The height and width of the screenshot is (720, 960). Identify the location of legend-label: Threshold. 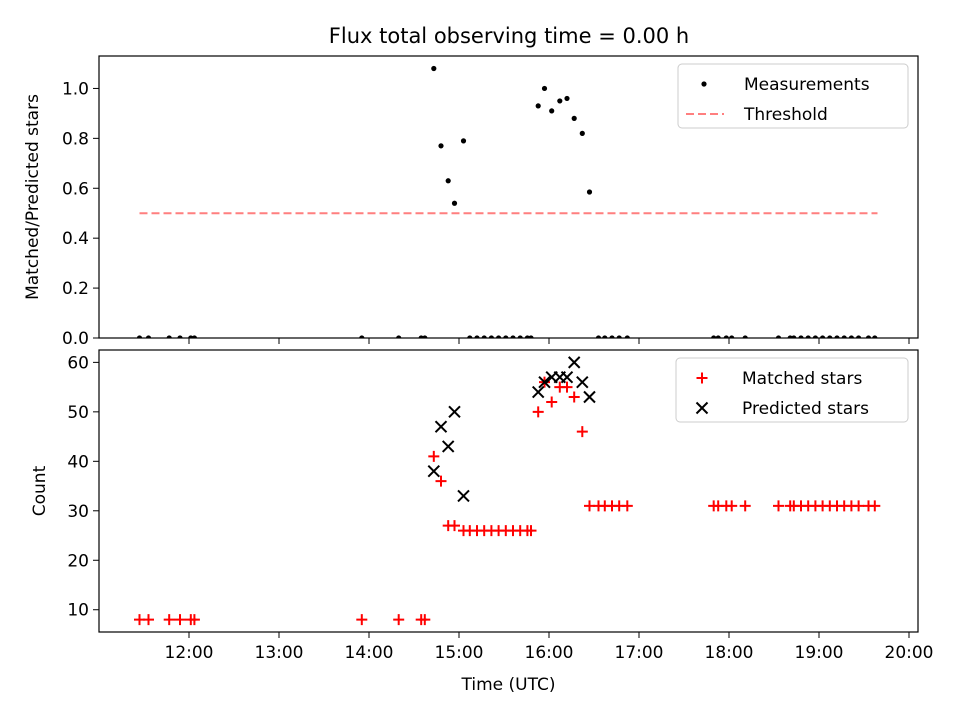
(785, 115).